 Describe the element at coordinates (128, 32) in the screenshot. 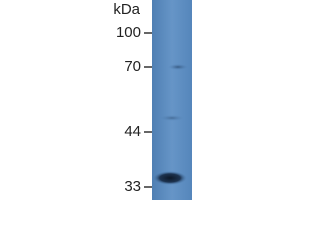

I see `marker-label: 100` at that location.